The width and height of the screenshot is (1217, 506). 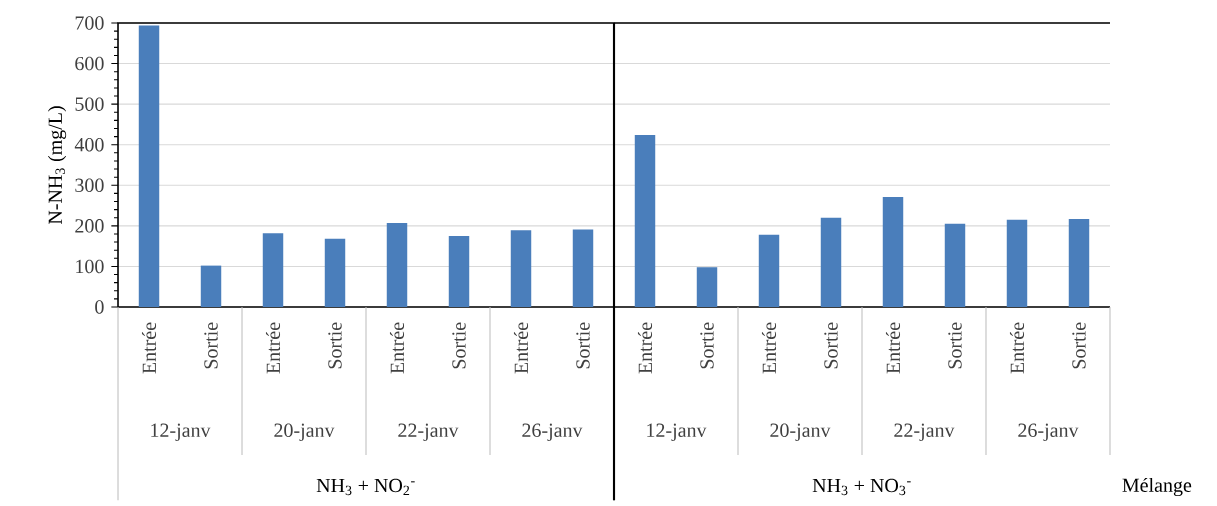 I want to click on y-tick-label: 500, so click(x=89, y=104).